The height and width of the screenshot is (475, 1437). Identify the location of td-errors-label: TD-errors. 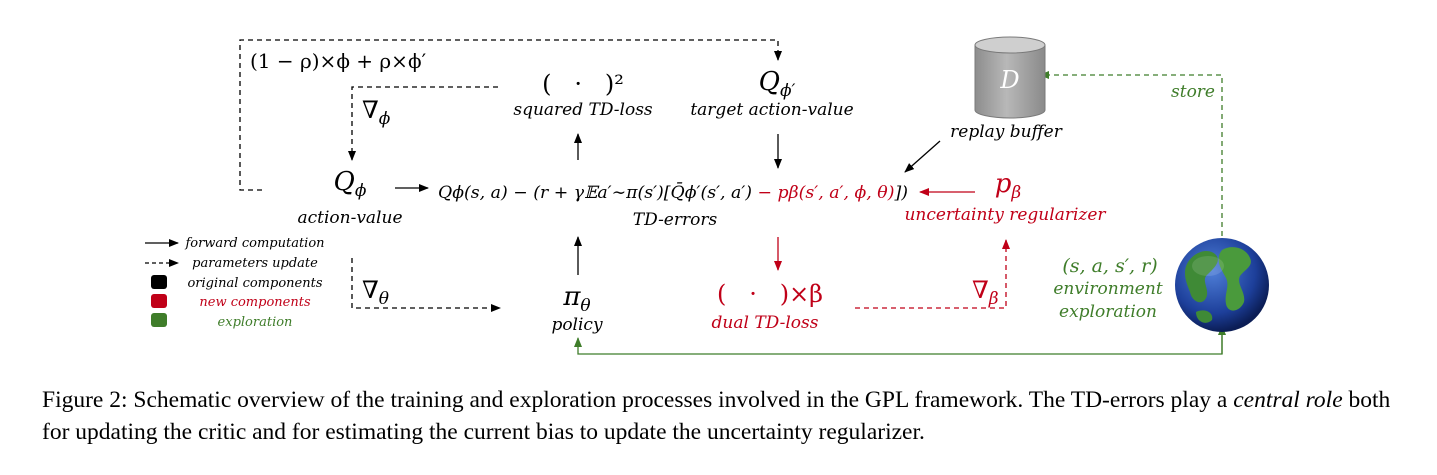
(675, 220).